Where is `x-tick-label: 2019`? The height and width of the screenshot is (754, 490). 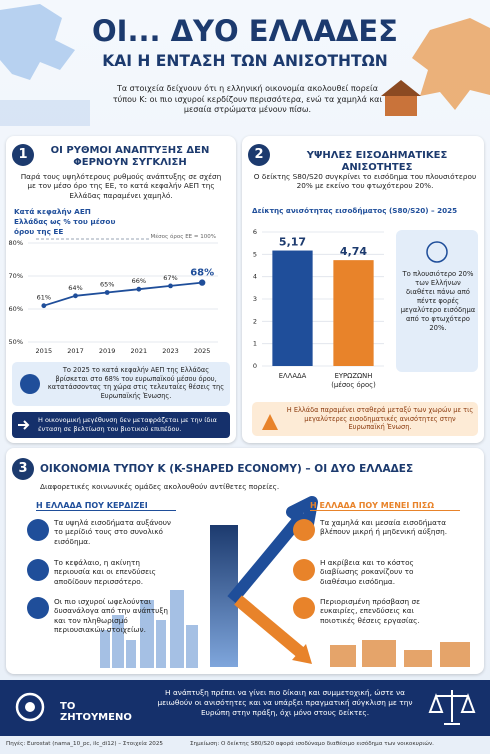 x-tick-label: 2019 is located at coordinates (107, 351).